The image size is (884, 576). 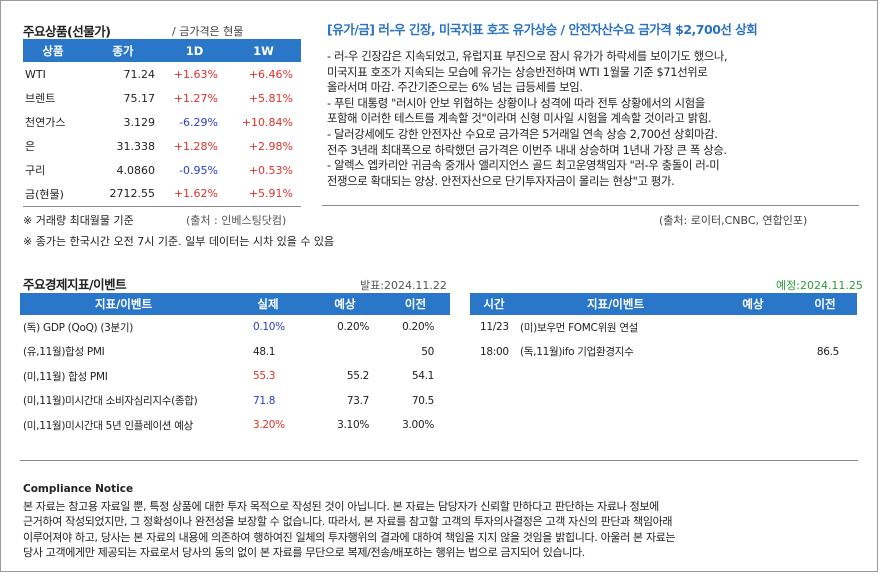 I want to click on prices-note-time: ※ 종가는 한국시간 오전 7시 기준. 일부 데이터는 시차 있을 수 있음, so click(x=179, y=241).